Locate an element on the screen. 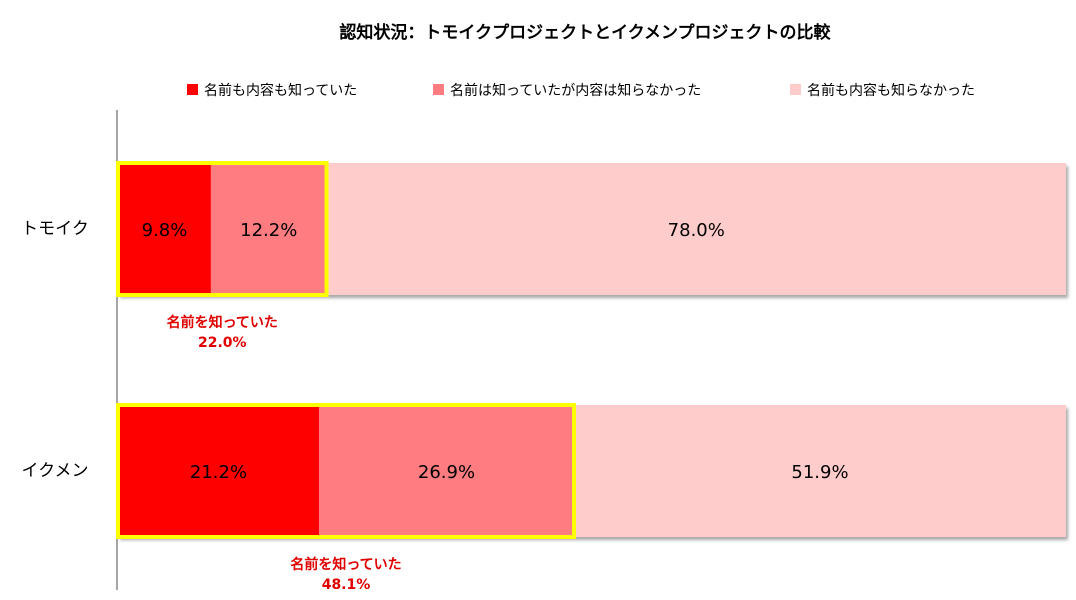 The width and height of the screenshot is (1076, 600). data-label-2-2: 26.9% is located at coordinates (446, 472).